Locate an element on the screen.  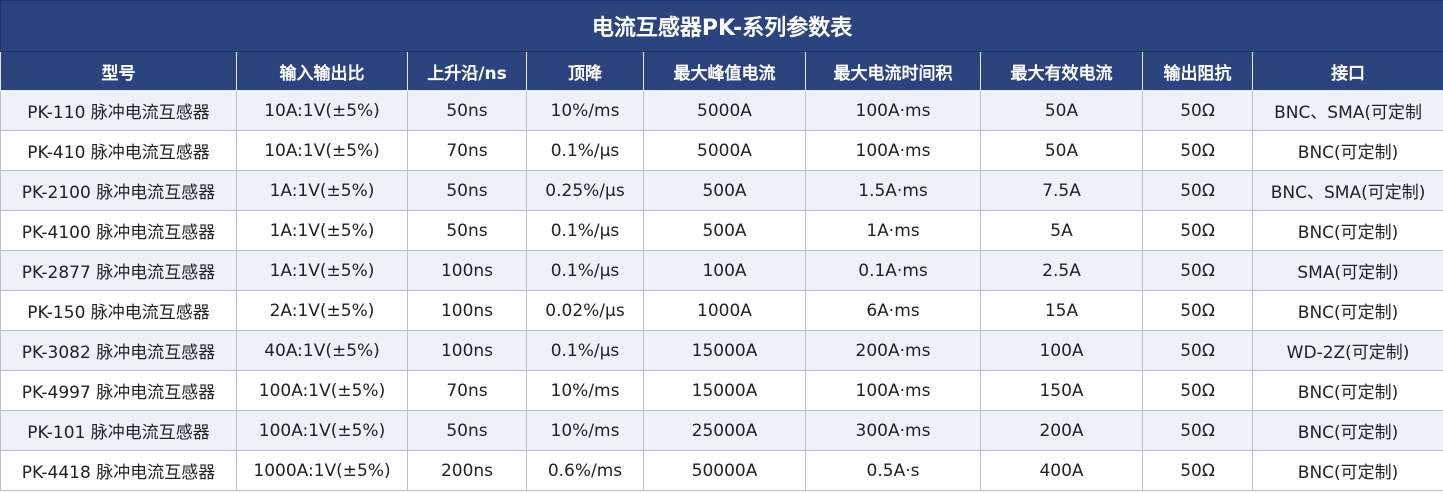
cell-droop: 0.02%/μs is located at coordinates (585, 310).